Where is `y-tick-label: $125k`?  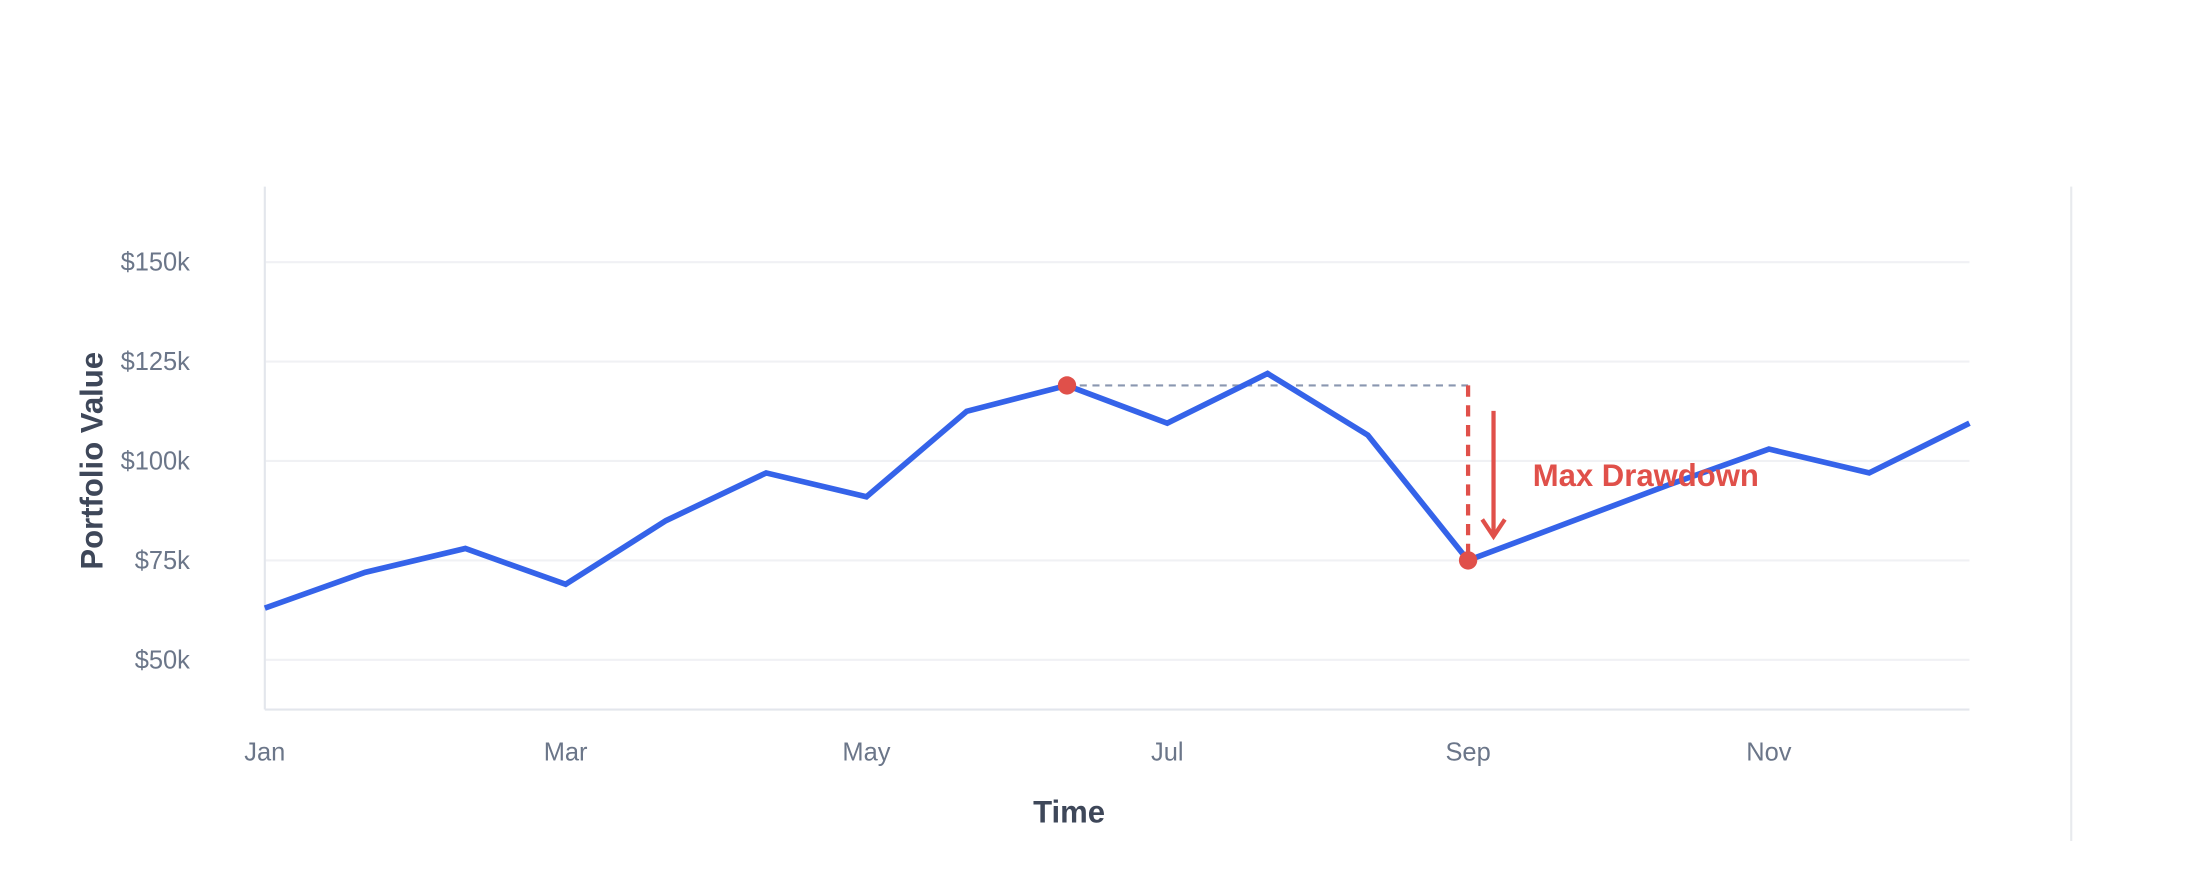
y-tick-label: $125k is located at coordinates (156, 362).